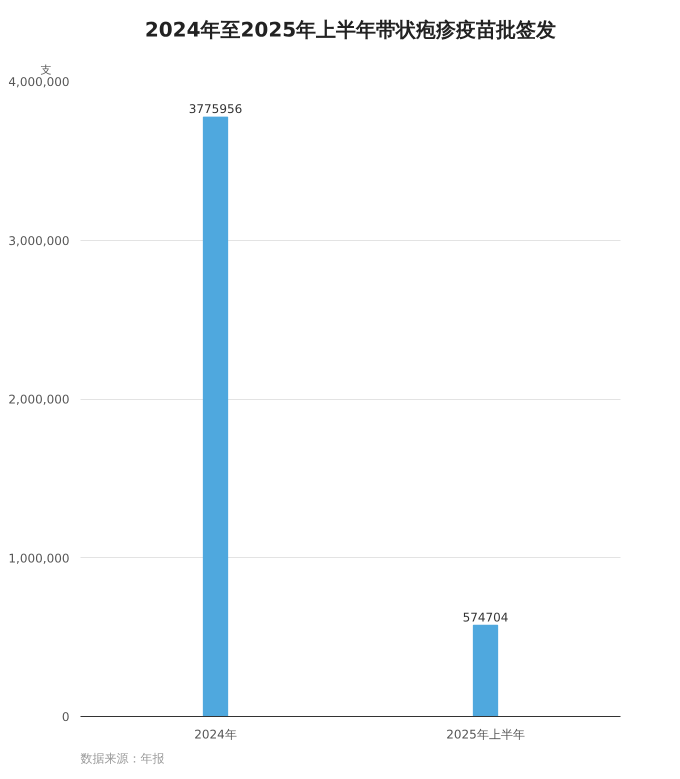  Describe the element at coordinates (39, 82) in the screenshot. I see `y-tick-label: 4,000,000` at that location.